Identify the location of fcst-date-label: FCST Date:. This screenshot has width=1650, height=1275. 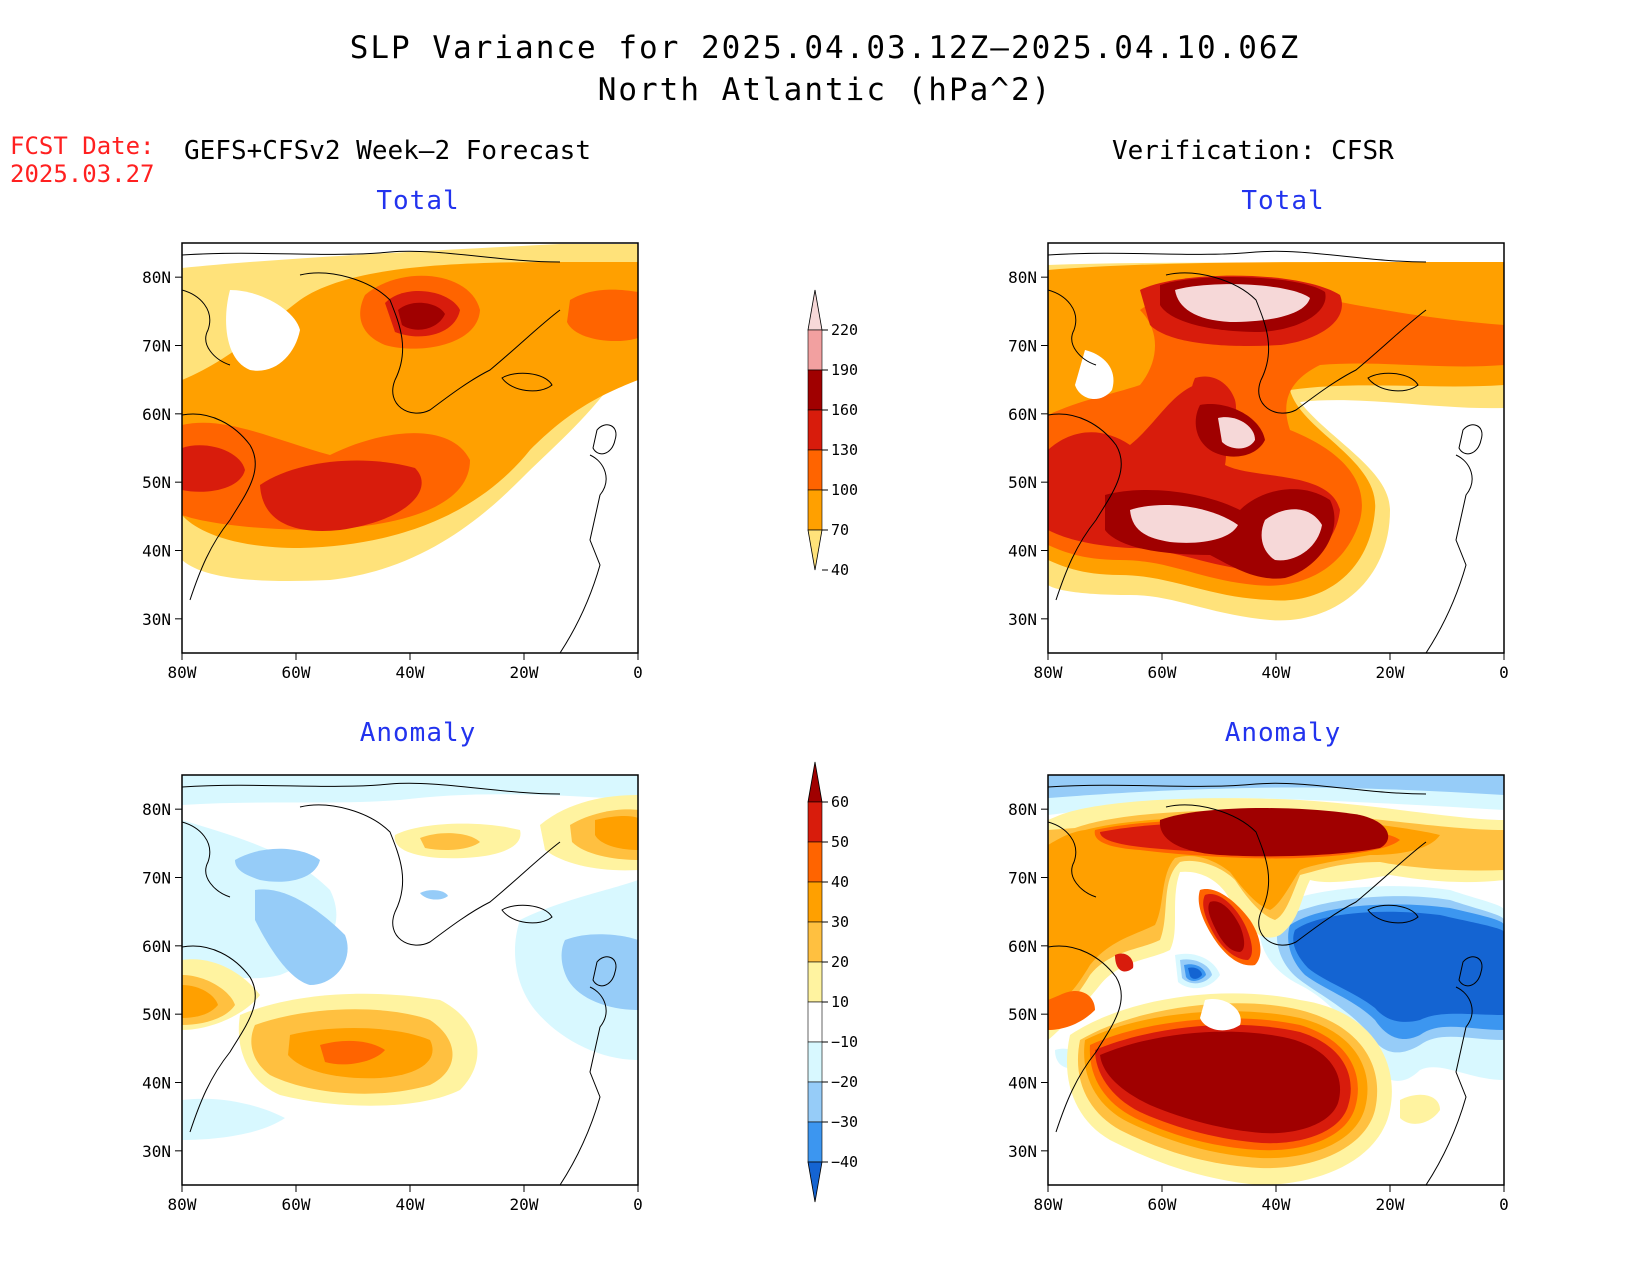
(82, 146).